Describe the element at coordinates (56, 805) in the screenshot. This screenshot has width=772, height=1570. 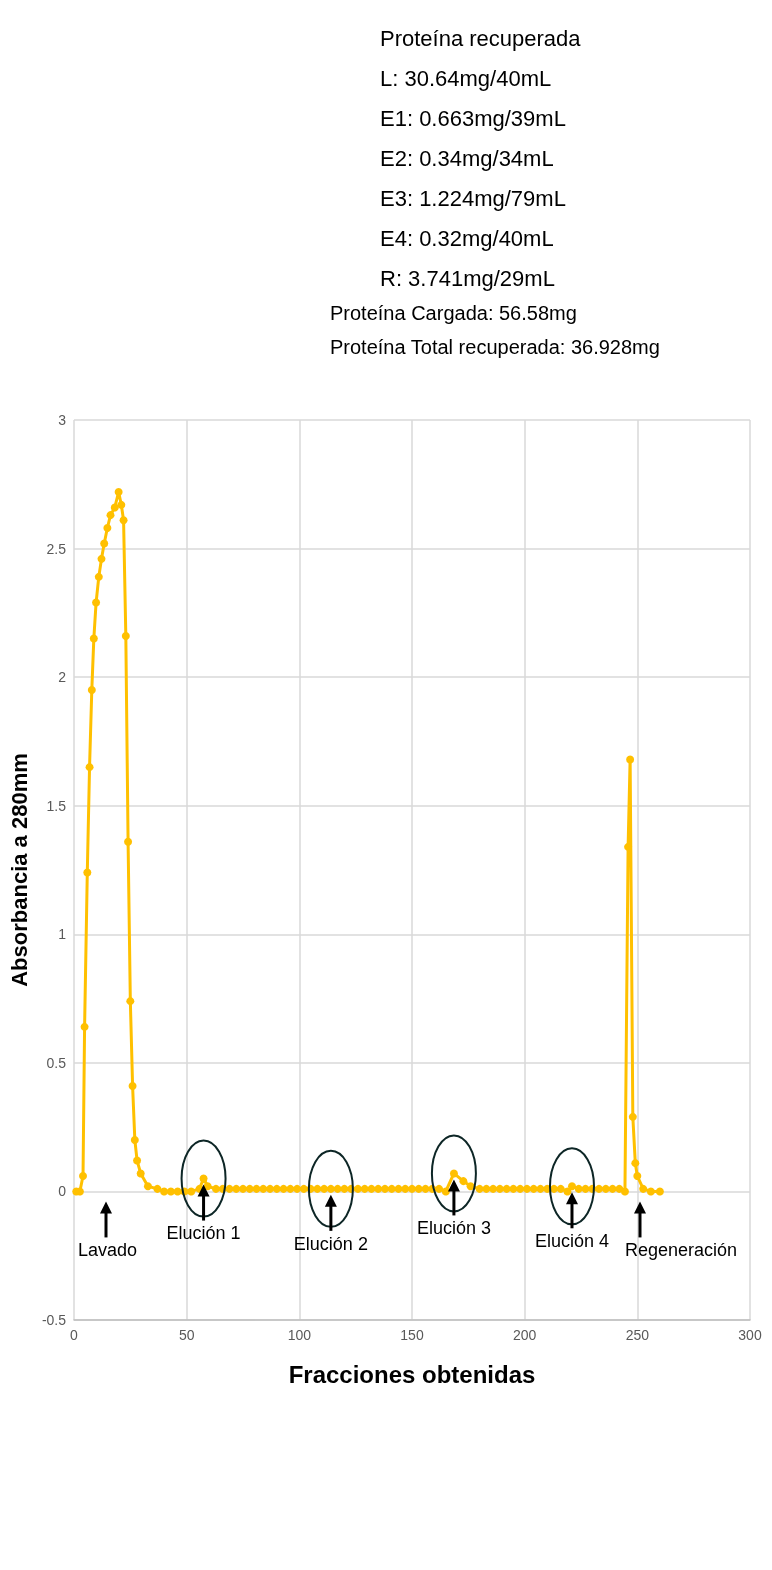
I see `y-tick-label: 1.5` at that location.